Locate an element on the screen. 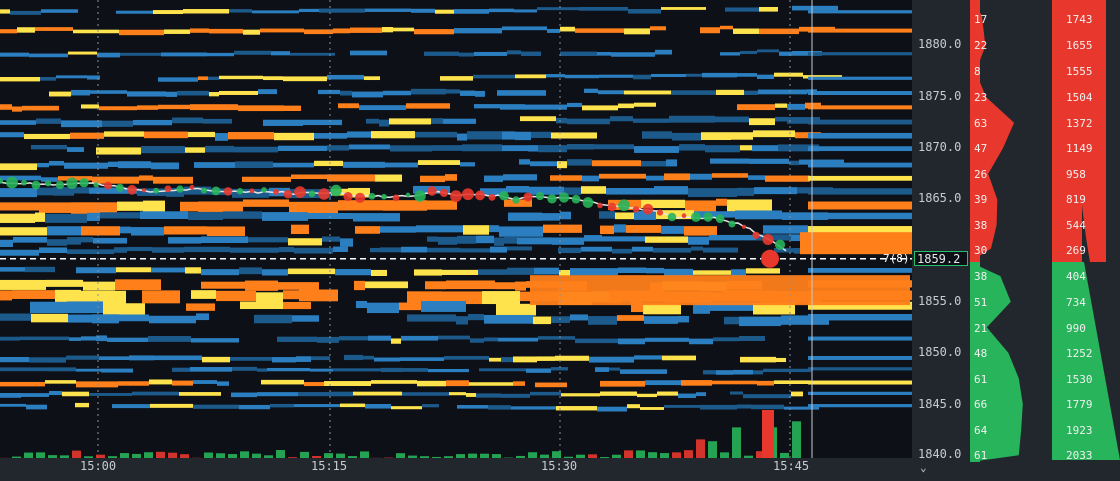  price-label: 1875.0 is located at coordinates (940, 96).